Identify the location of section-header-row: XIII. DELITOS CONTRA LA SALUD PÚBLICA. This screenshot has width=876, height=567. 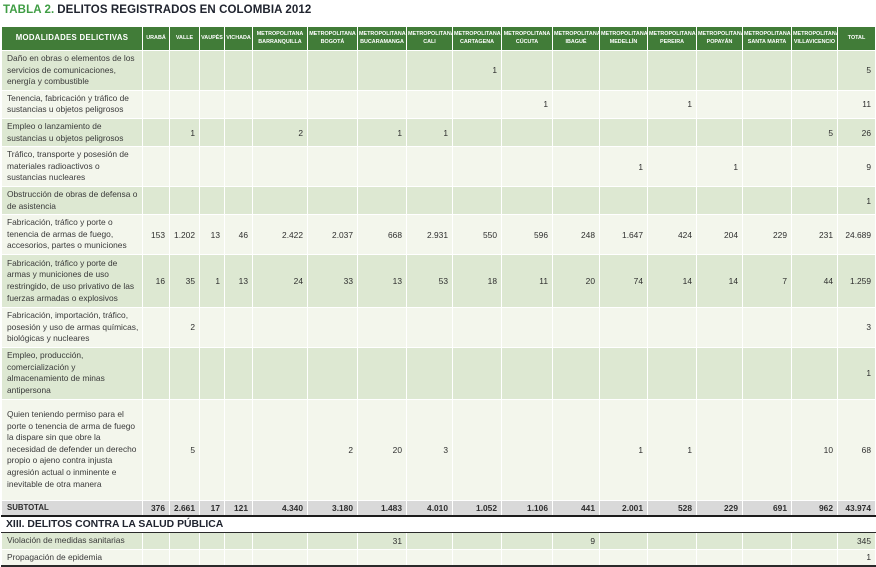
(438, 524).